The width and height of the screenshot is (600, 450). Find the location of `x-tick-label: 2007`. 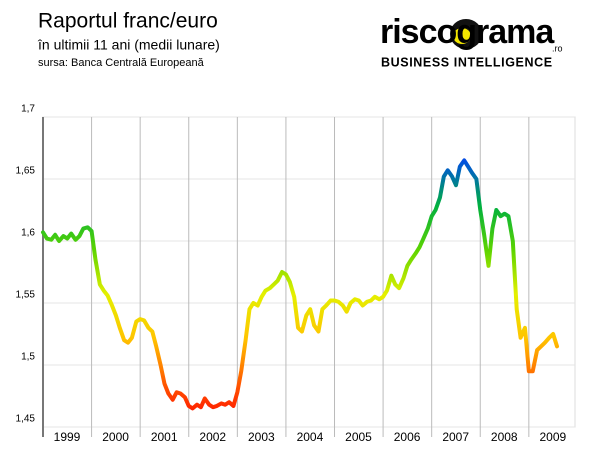

x-tick-label: 2007 is located at coordinates (455, 437).